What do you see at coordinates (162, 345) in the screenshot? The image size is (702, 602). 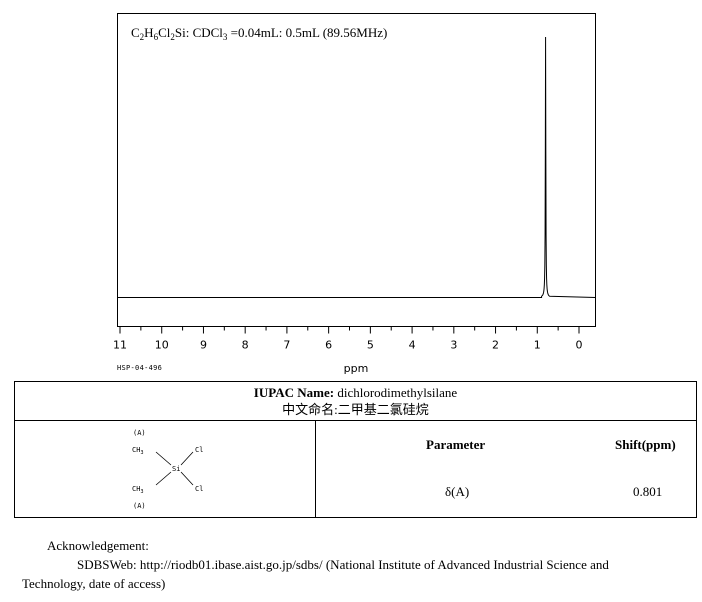 I see `x-tick-label: 10` at bounding box center [162, 345].